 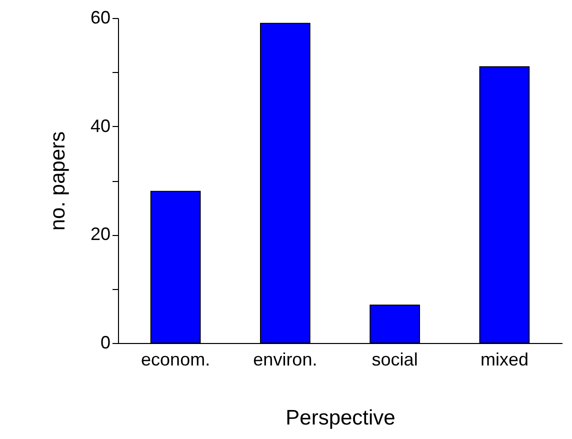 I want to click on y-axis-title: no. papers, so click(x=58, y=181).